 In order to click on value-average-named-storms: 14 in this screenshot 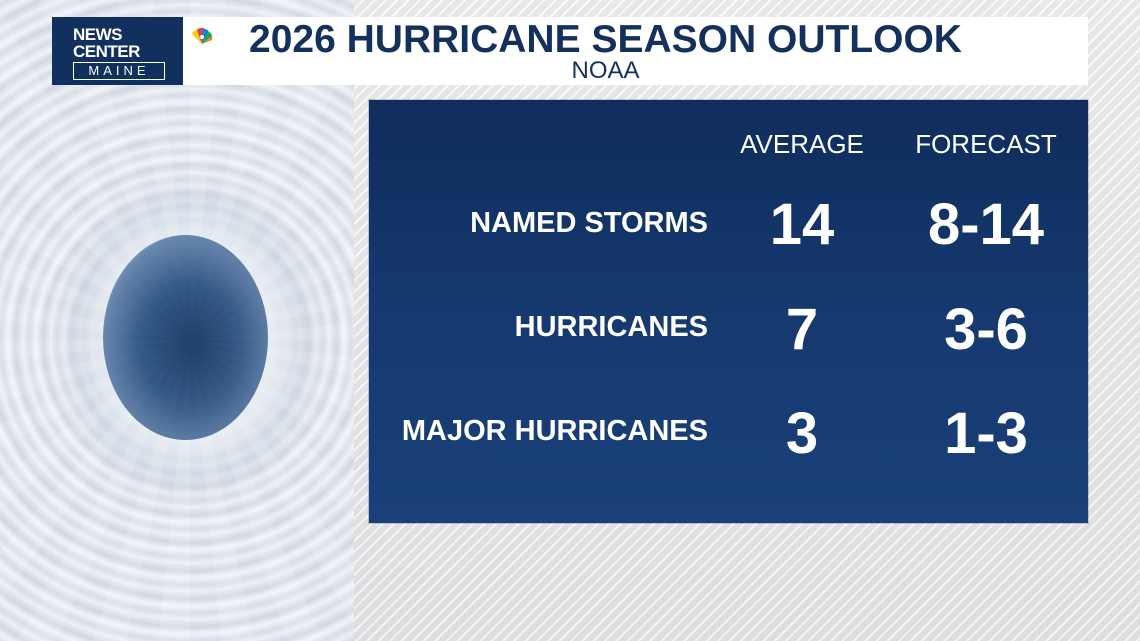, I will do `click(802, 224)`.